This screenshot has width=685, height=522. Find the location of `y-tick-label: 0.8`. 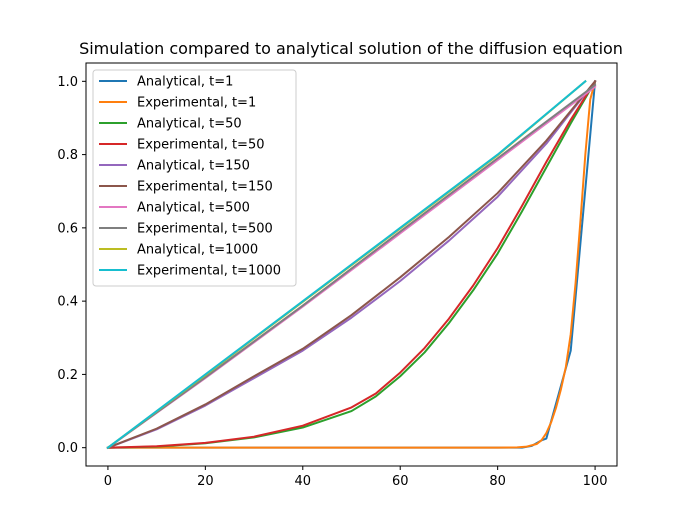

y-tick-label: 0.8 is located at coordinates (67, 155).